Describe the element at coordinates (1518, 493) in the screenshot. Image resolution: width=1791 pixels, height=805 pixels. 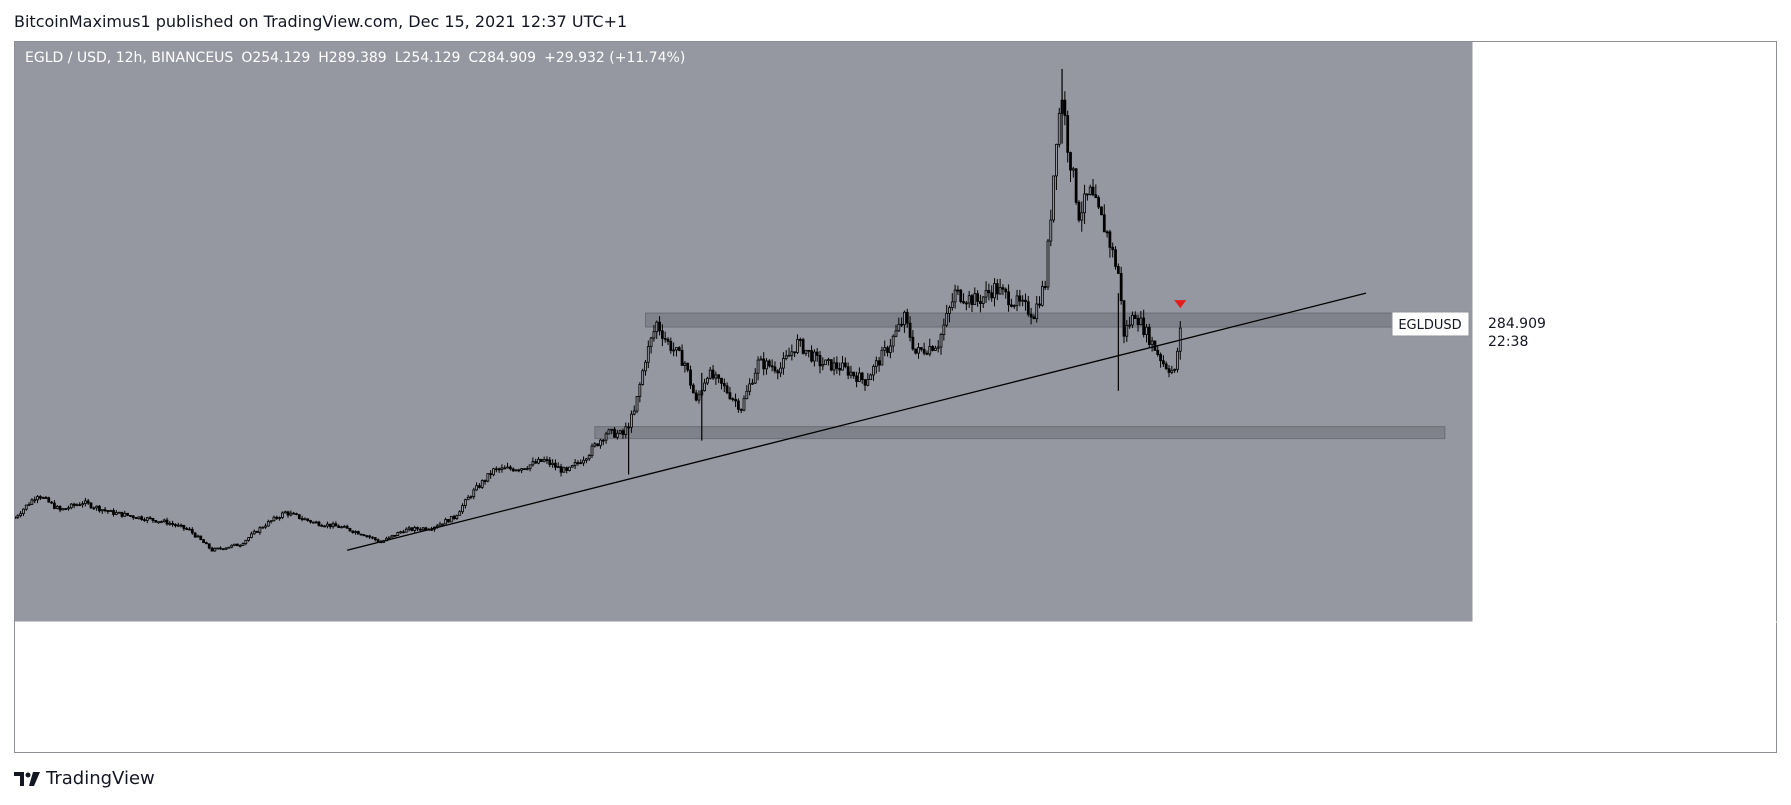
I see `price-tick-label: 120.000` at that location.